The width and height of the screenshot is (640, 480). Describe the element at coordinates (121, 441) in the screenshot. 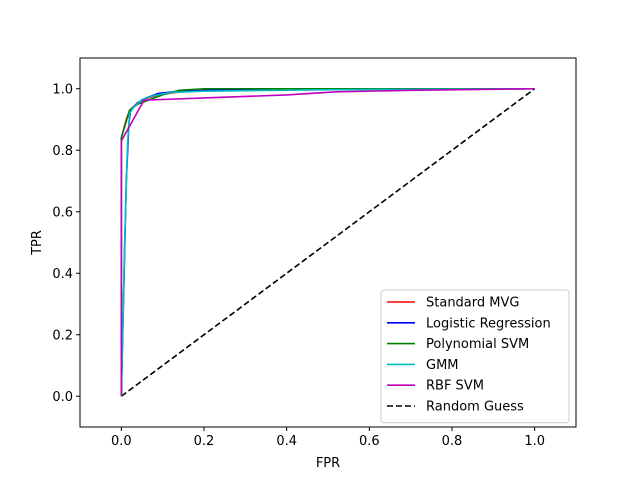

I see `x-tick-label: 0.0` at that location.